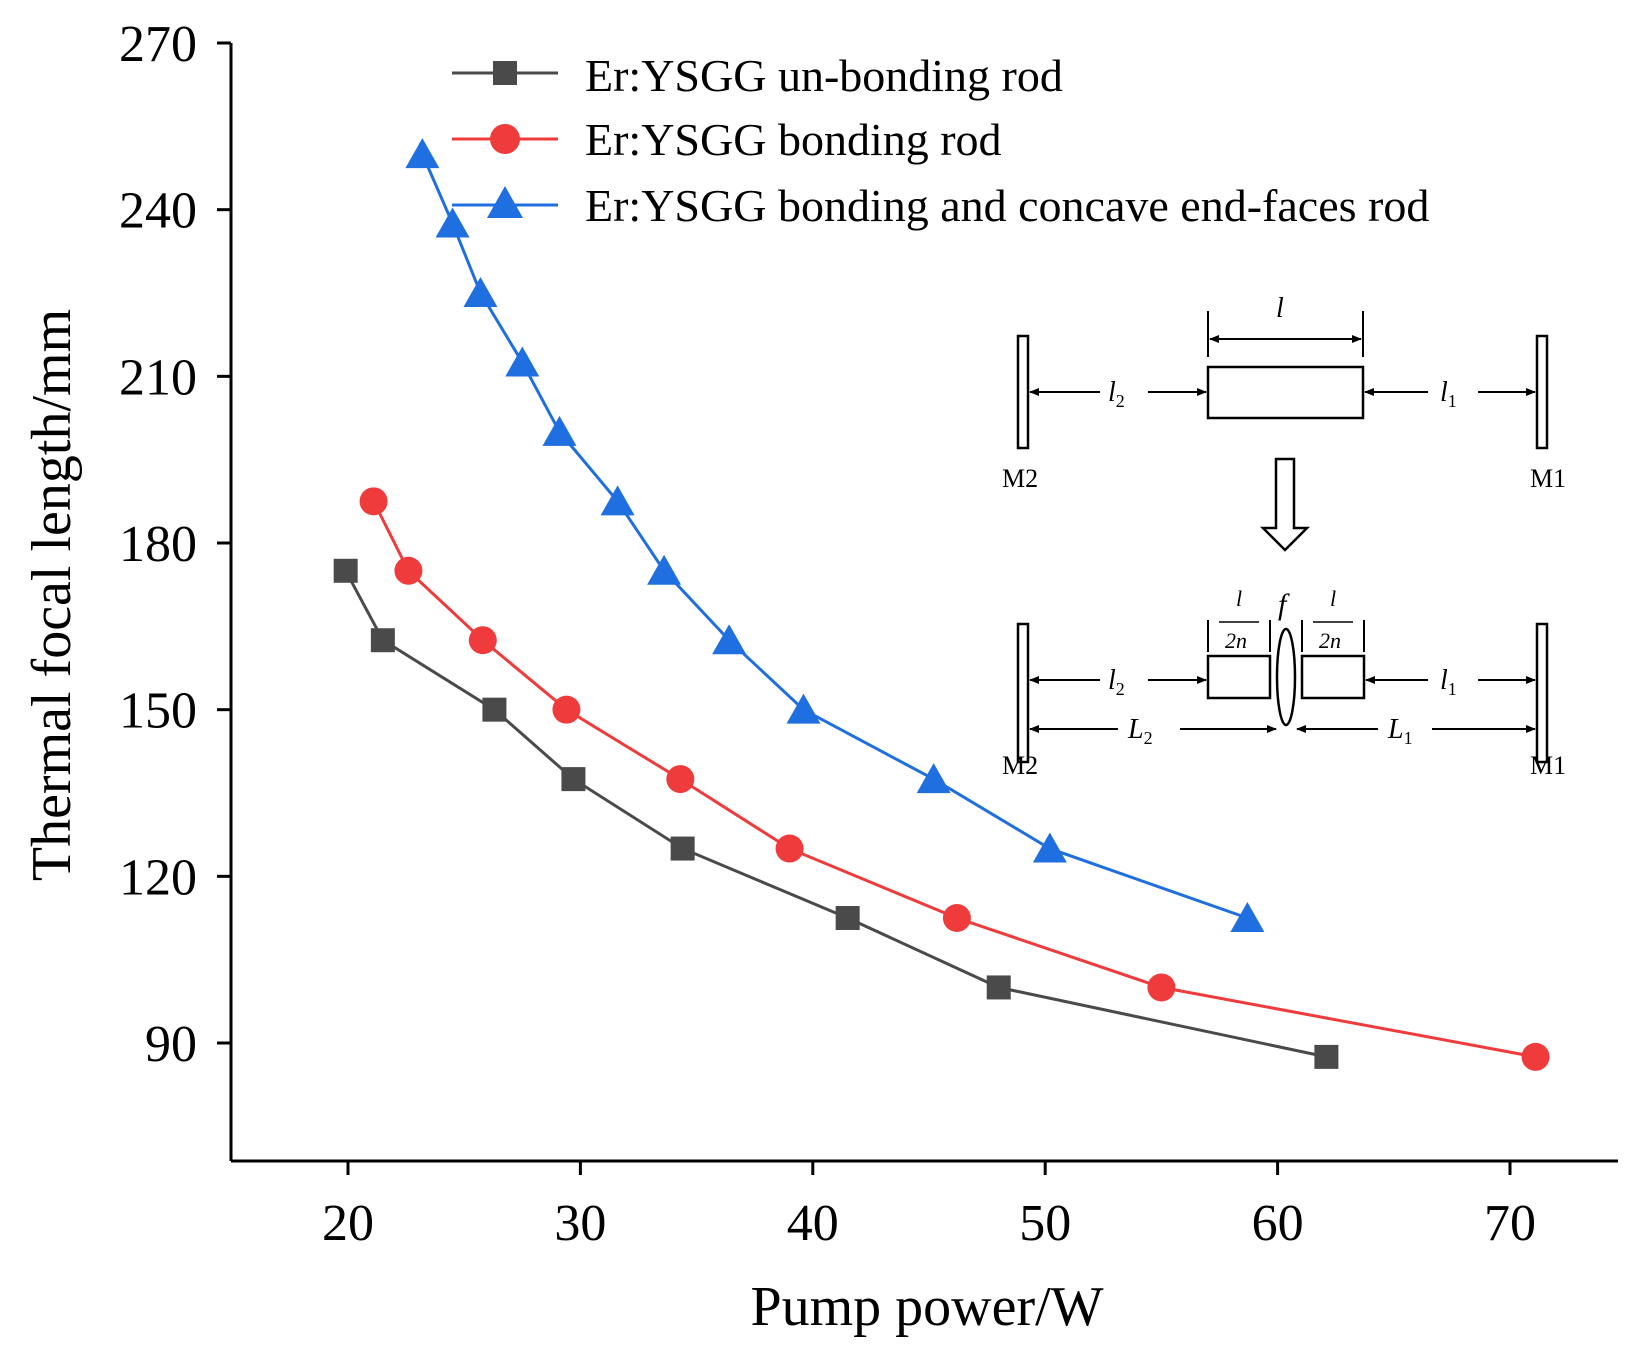 This screenshot has height=1345, width=1626. I want to click on y-ticks: 90 120 150 180 210 240 270, so click(175, 544).